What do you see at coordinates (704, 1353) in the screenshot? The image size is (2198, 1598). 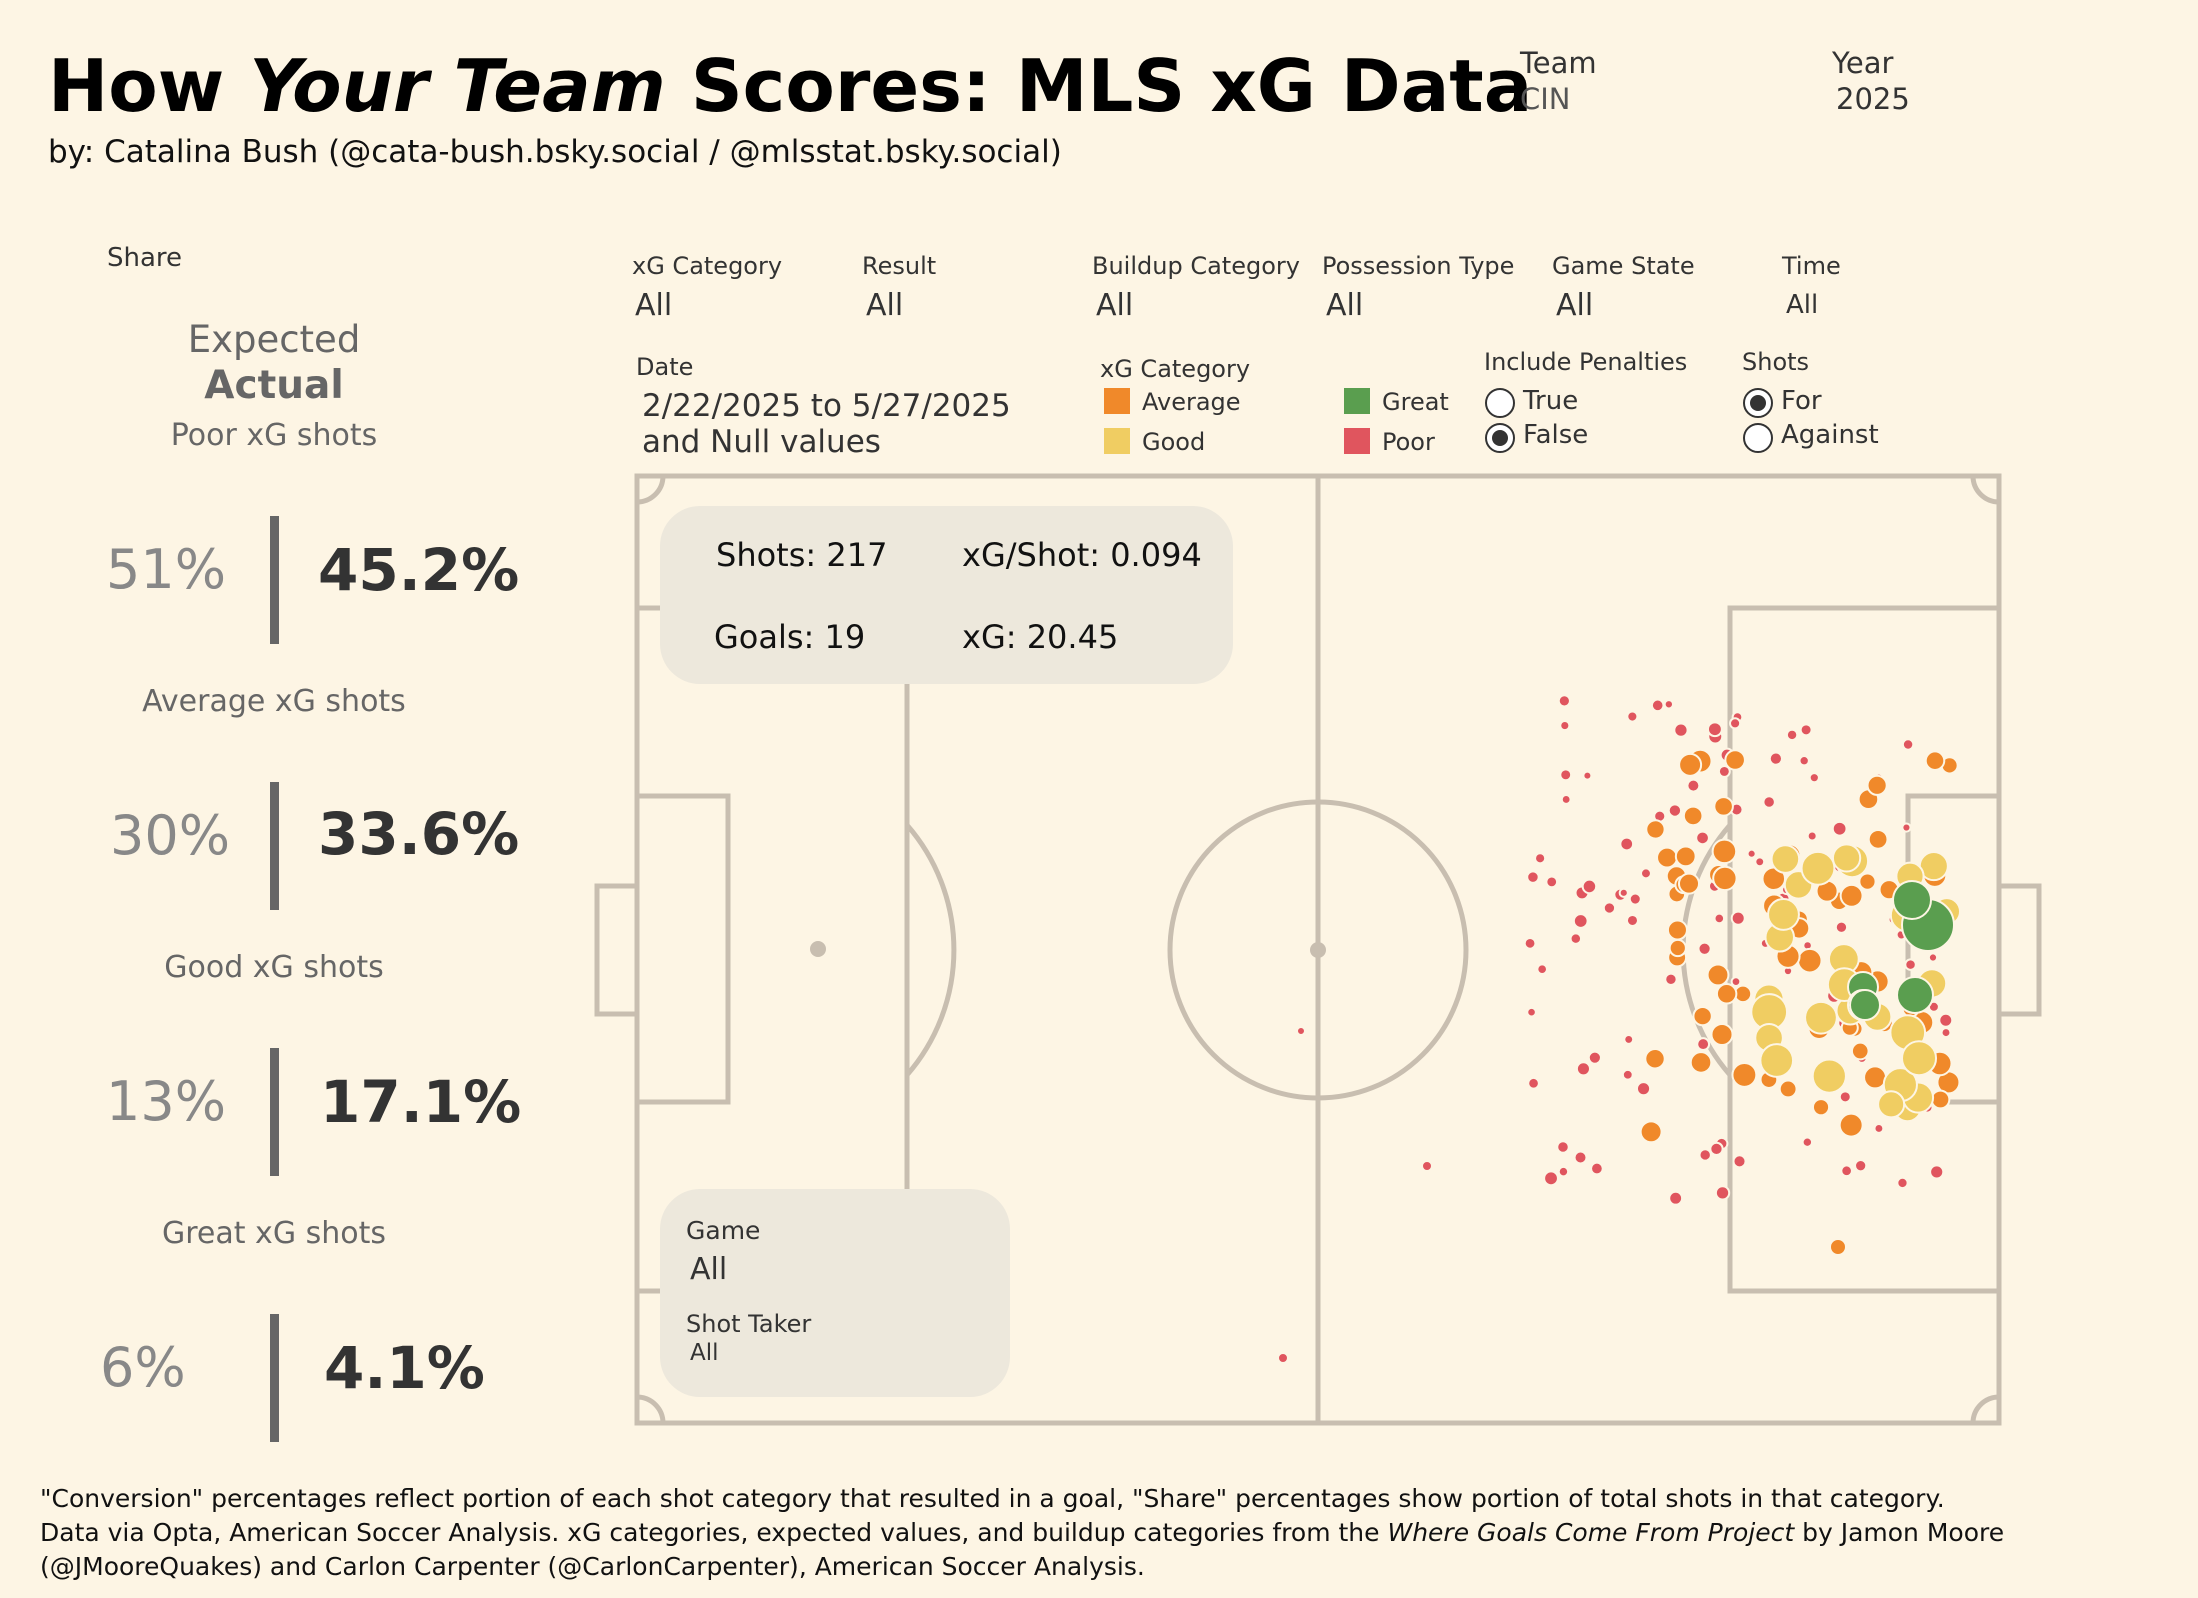 I see `shot-taker-filter-dropdown: All` at bounding box center [704, 1353].